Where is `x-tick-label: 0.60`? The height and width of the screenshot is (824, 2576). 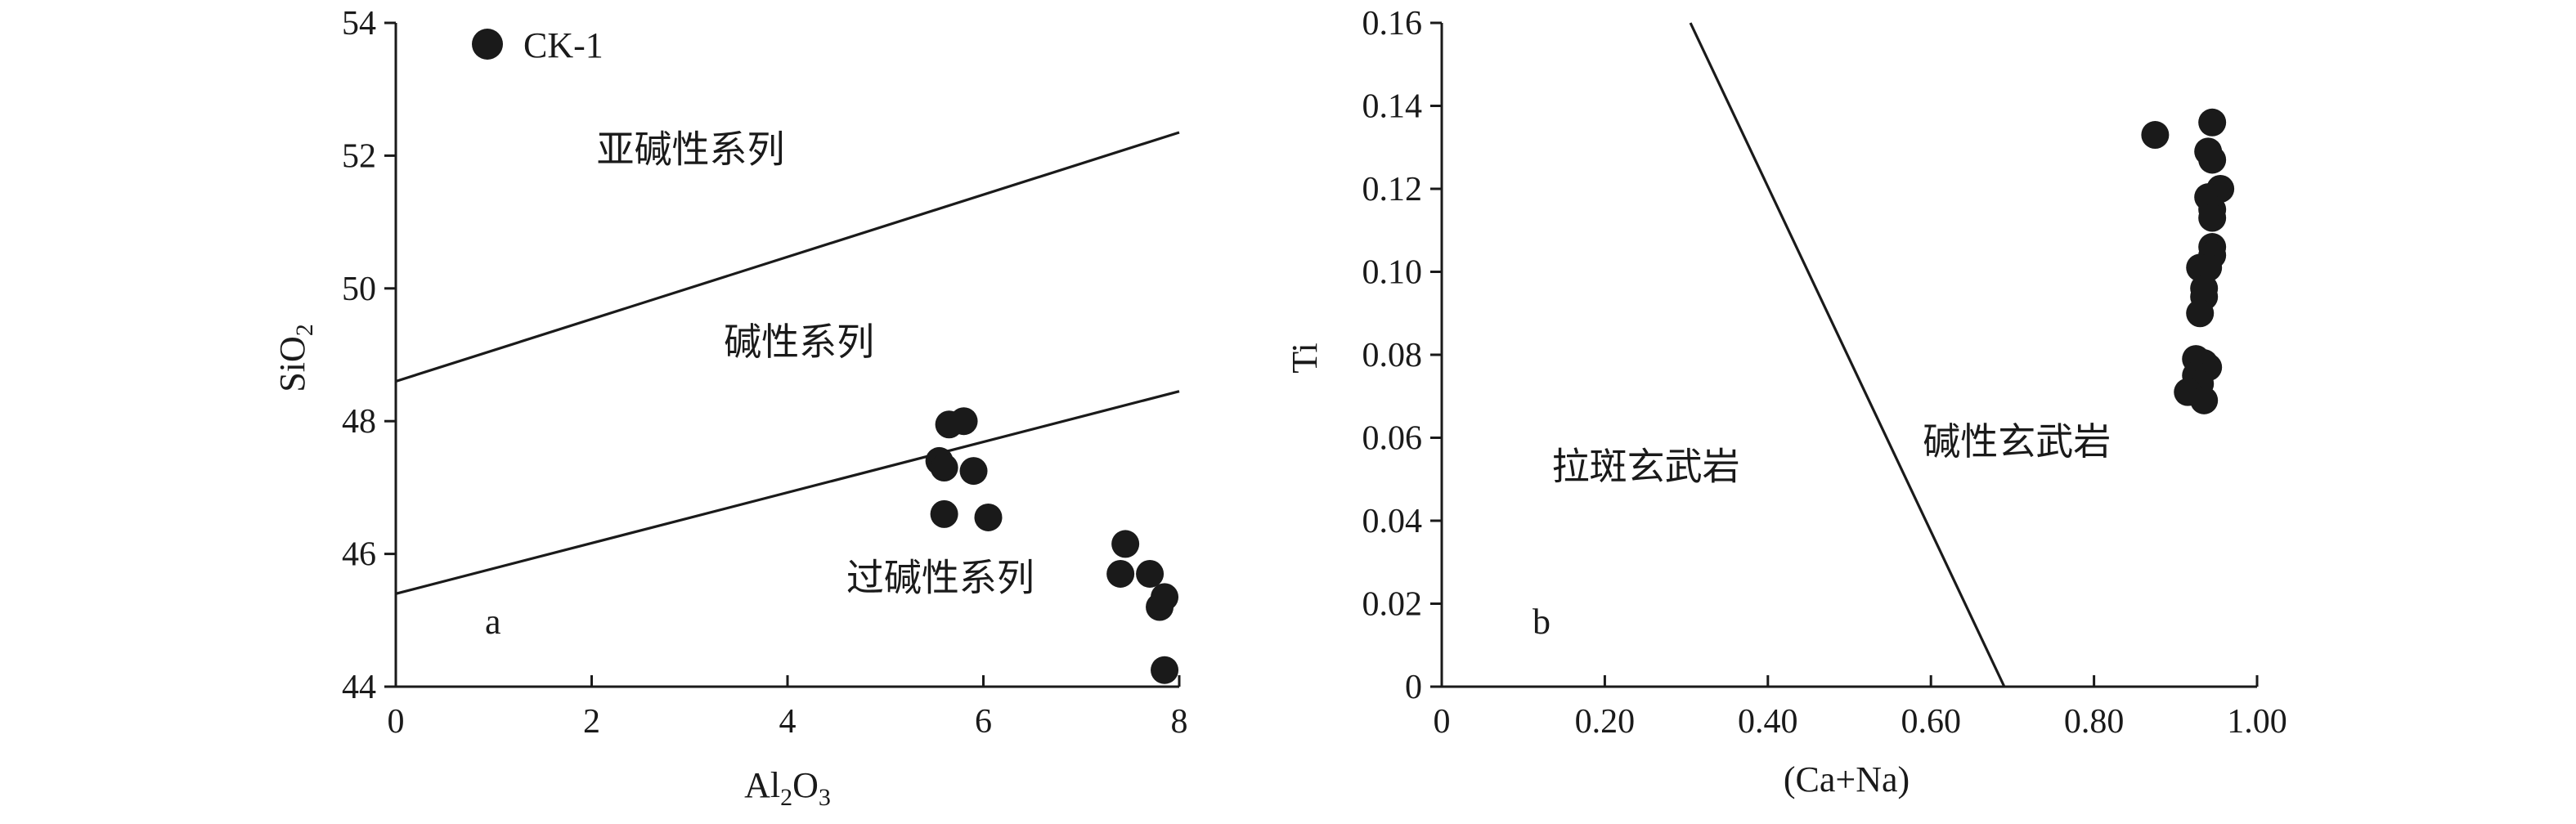
x-tick-label: 0.60 is located at coordinates (1931, 722).